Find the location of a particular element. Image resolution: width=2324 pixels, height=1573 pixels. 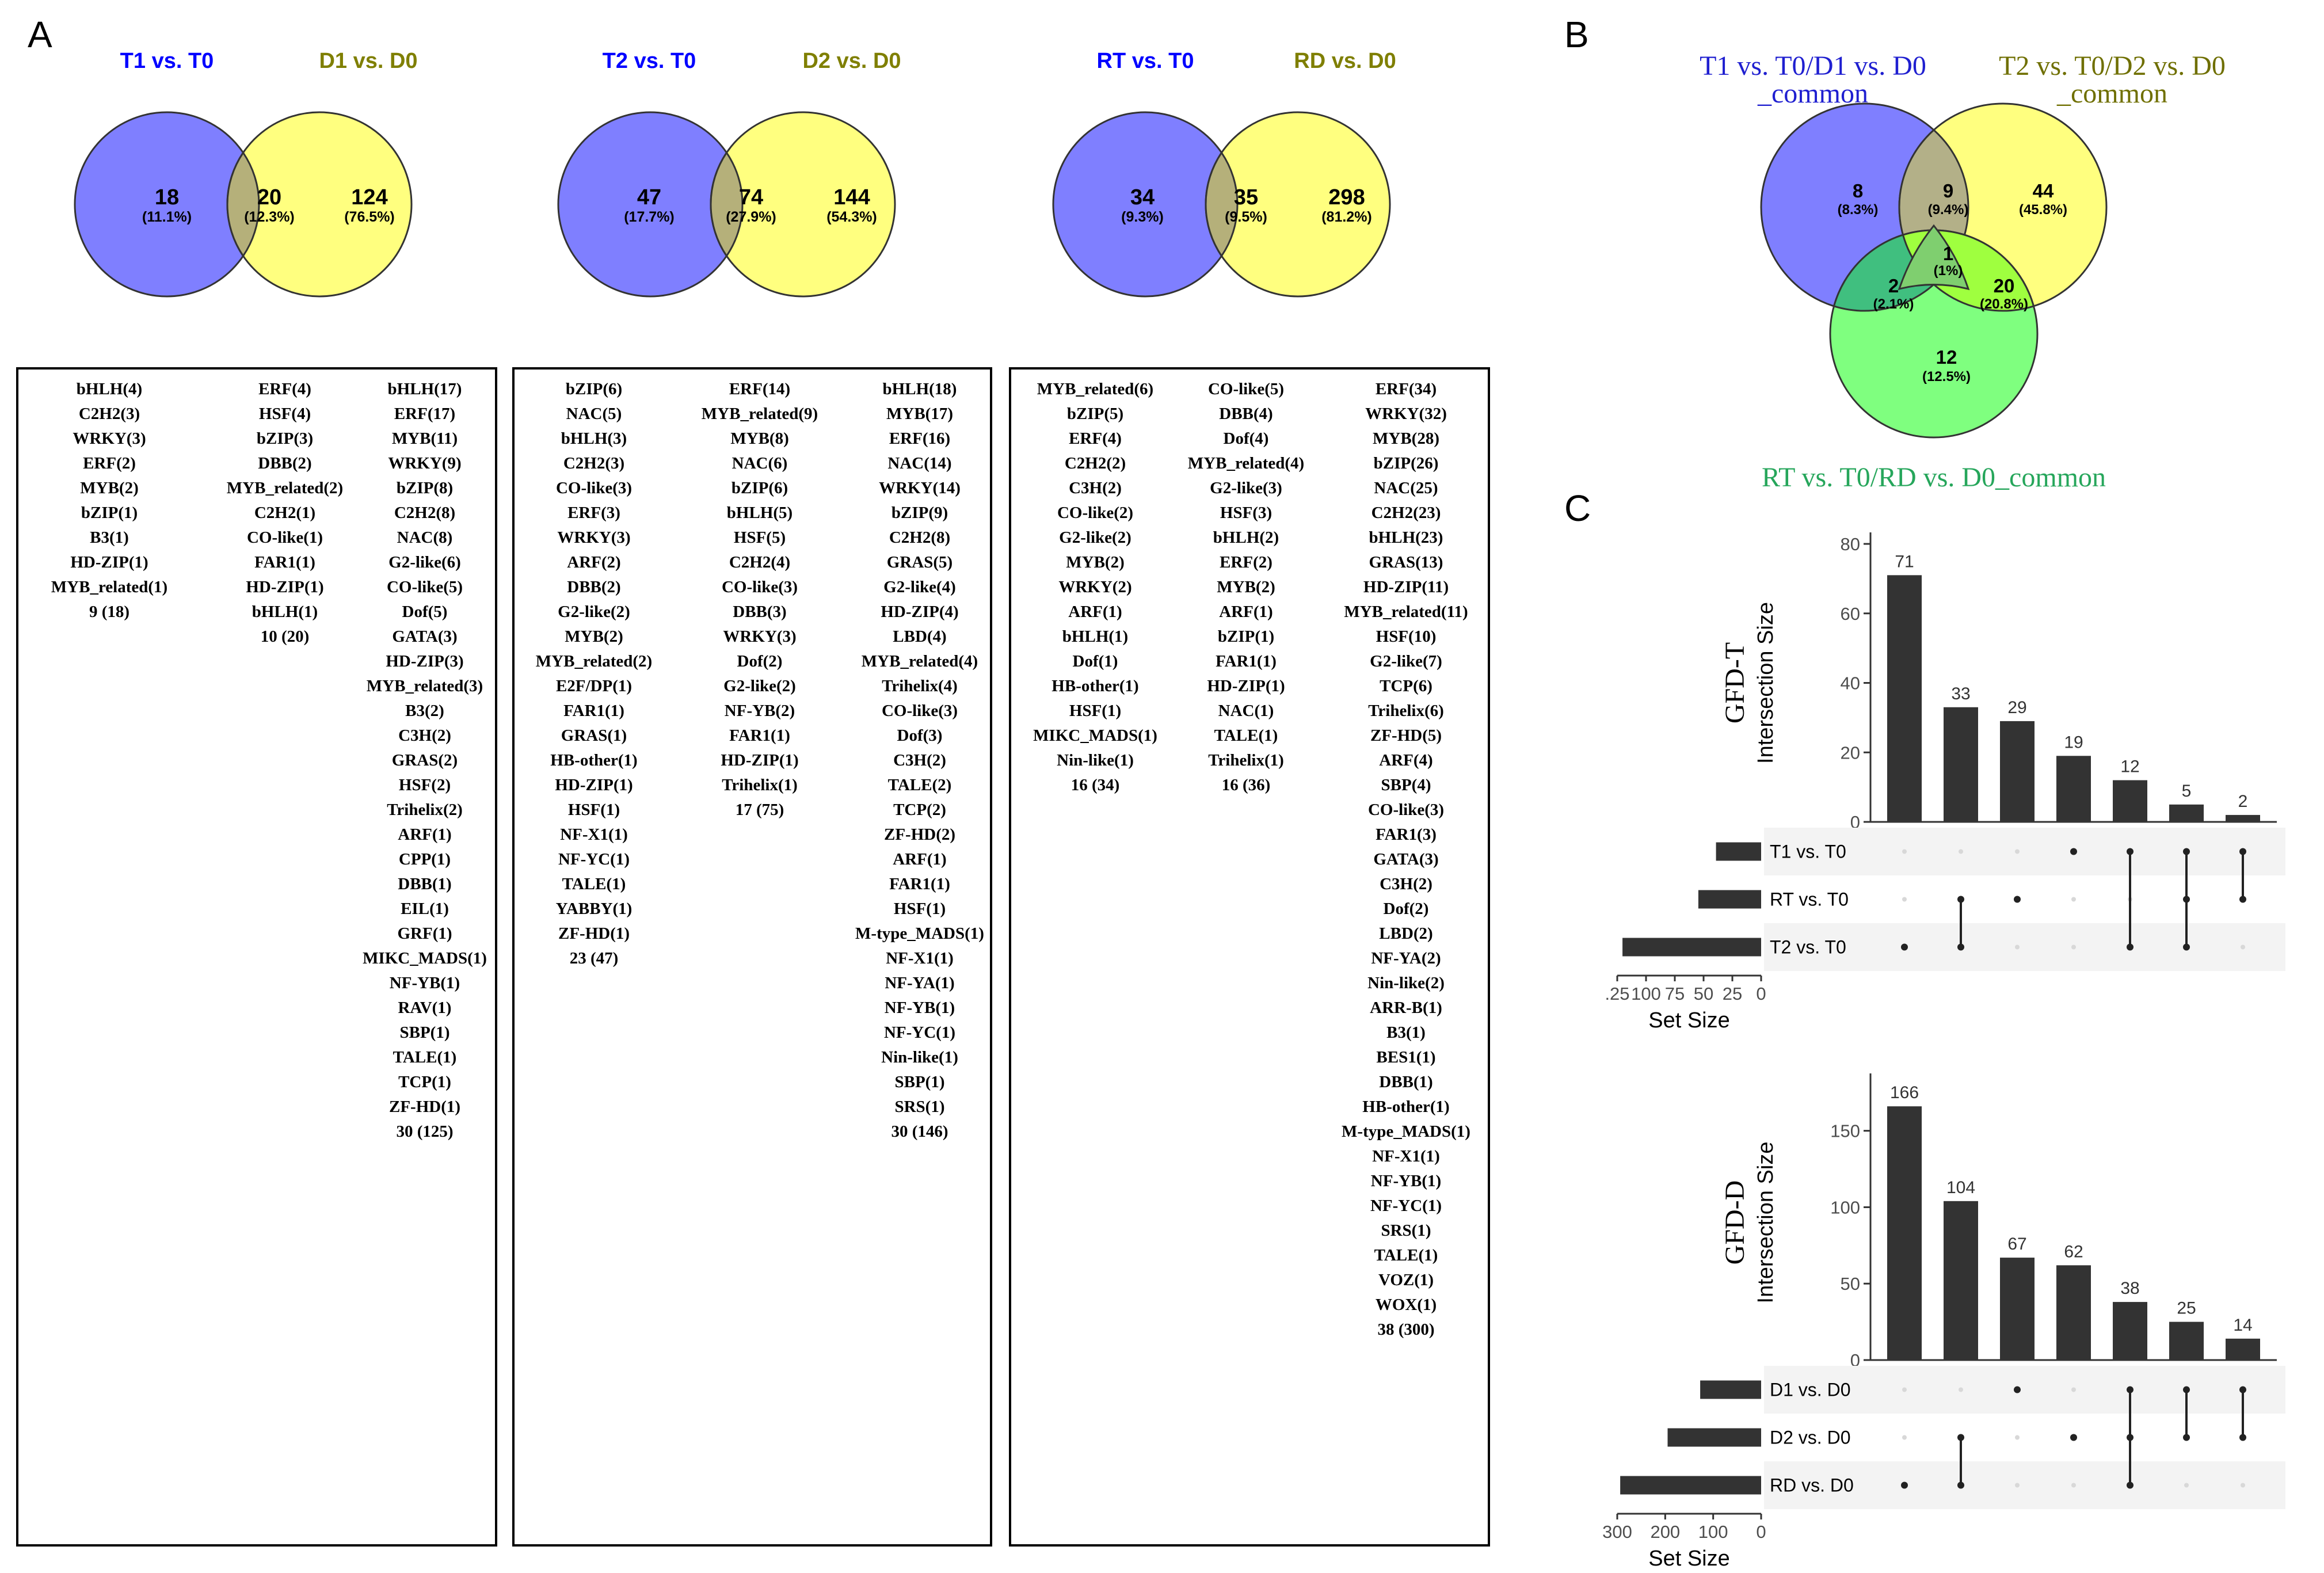

venn-right-count: 144 is located at coordinates (851, 197).